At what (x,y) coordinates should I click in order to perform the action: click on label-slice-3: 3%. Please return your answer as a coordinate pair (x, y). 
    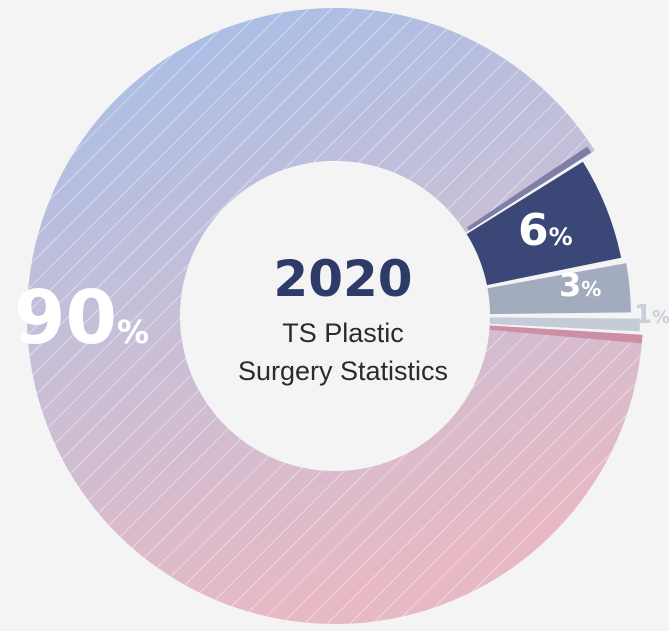
    Looking at the image, I should click on (580, 285).